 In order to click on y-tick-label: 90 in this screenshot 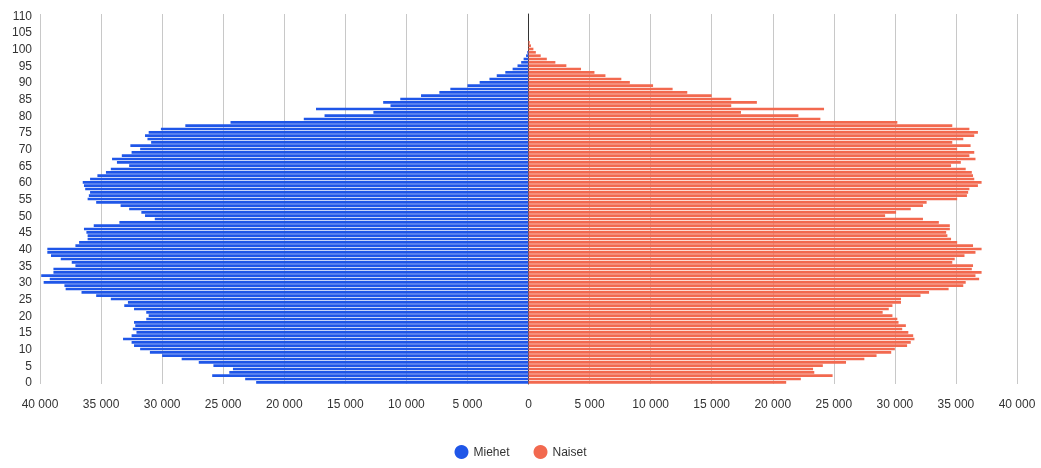, I will do `click(25, 82)`.